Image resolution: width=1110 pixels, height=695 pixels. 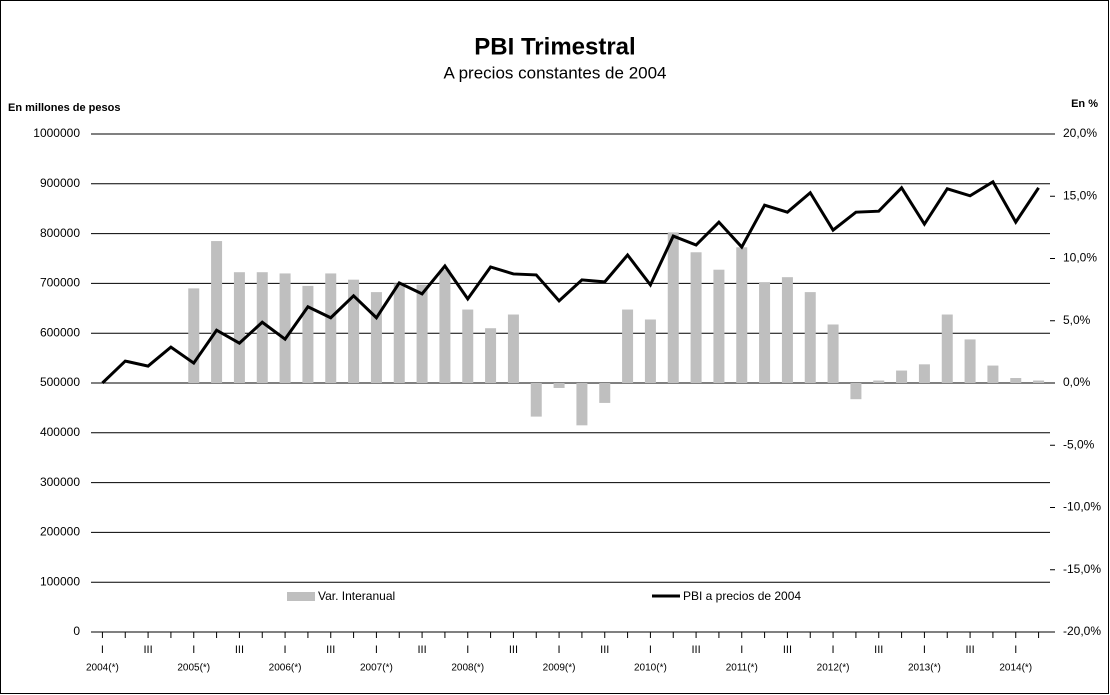 I want to click on chart-subtitle: A precios constantes de 2004, so click(x=554, y=72).